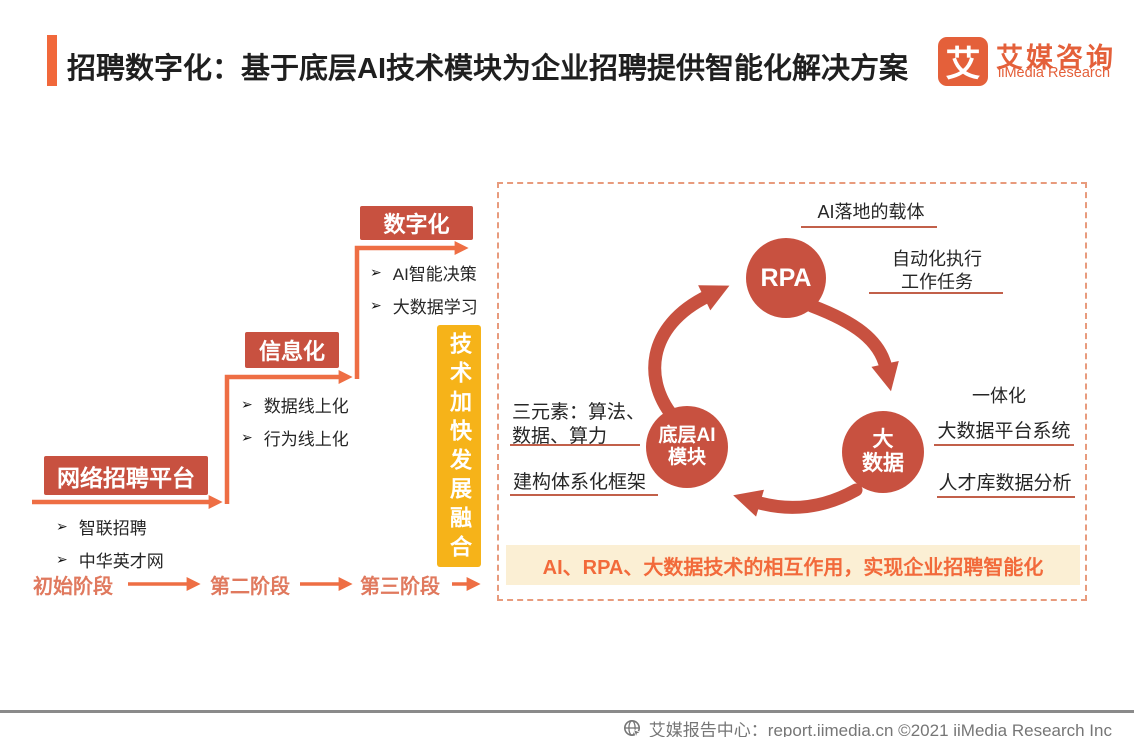 The height and width of the screenshot is (737, 1134). What do you see at coordinates (434, 274) in the screenshot?
I see `list-item-label: AI智能决策` at bounding box center [434, 274].